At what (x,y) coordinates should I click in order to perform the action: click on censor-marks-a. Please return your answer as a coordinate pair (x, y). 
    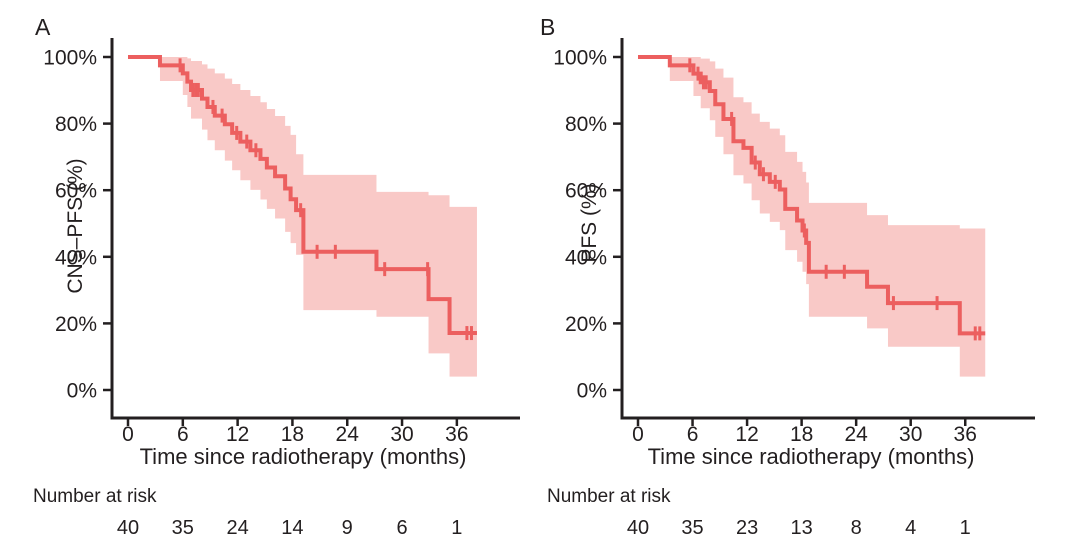
    Looking at the image, I should click on (325, 199).